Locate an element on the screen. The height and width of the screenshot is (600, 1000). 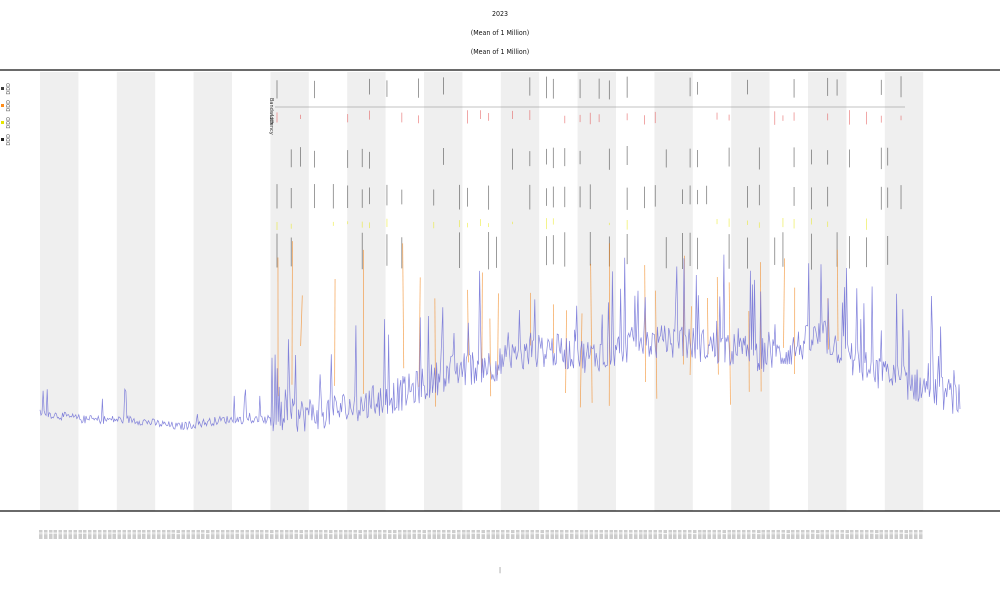
chart-subtitle: (Mean of 1 Million) is located at coordinates (500, 33).